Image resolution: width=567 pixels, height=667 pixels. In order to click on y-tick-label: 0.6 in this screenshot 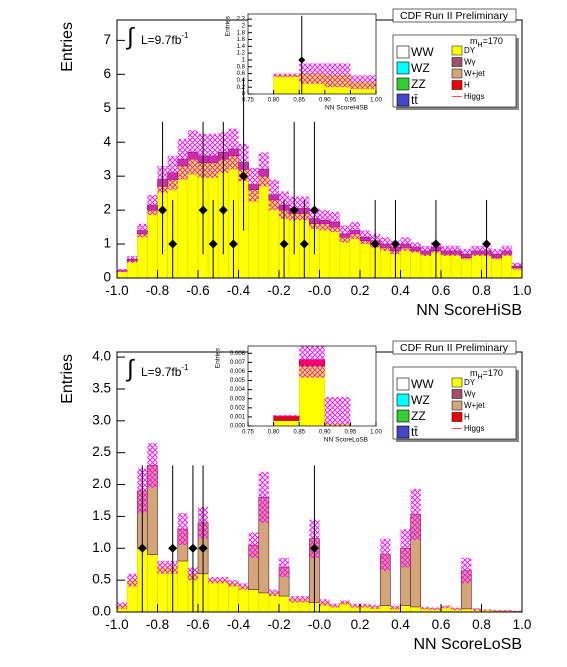, I will do `click(241, 74)`.